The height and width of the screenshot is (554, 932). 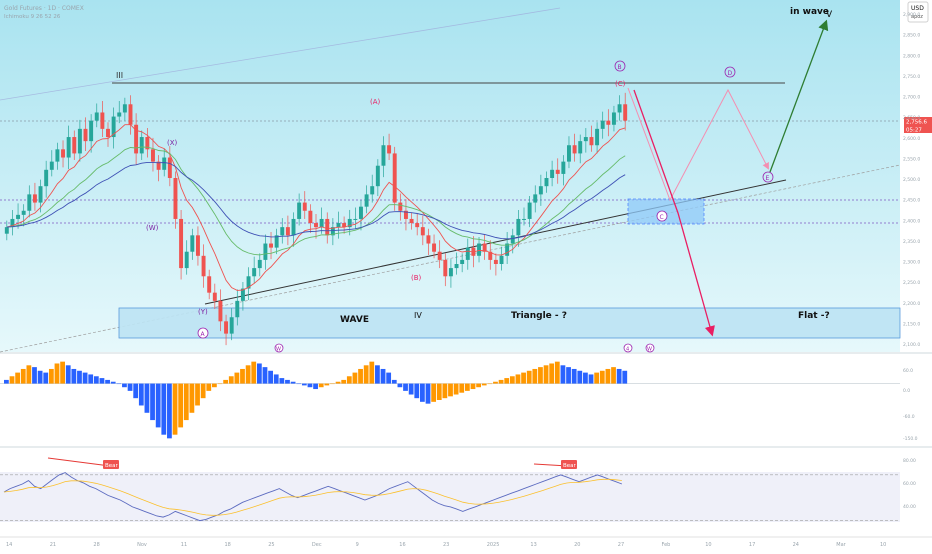 What do you see at coordinates (910, 405) in the screenshot?
I see `macd-axis: 60.0 0.0 -60.0 -150.0` at bounding box center [910, 405].